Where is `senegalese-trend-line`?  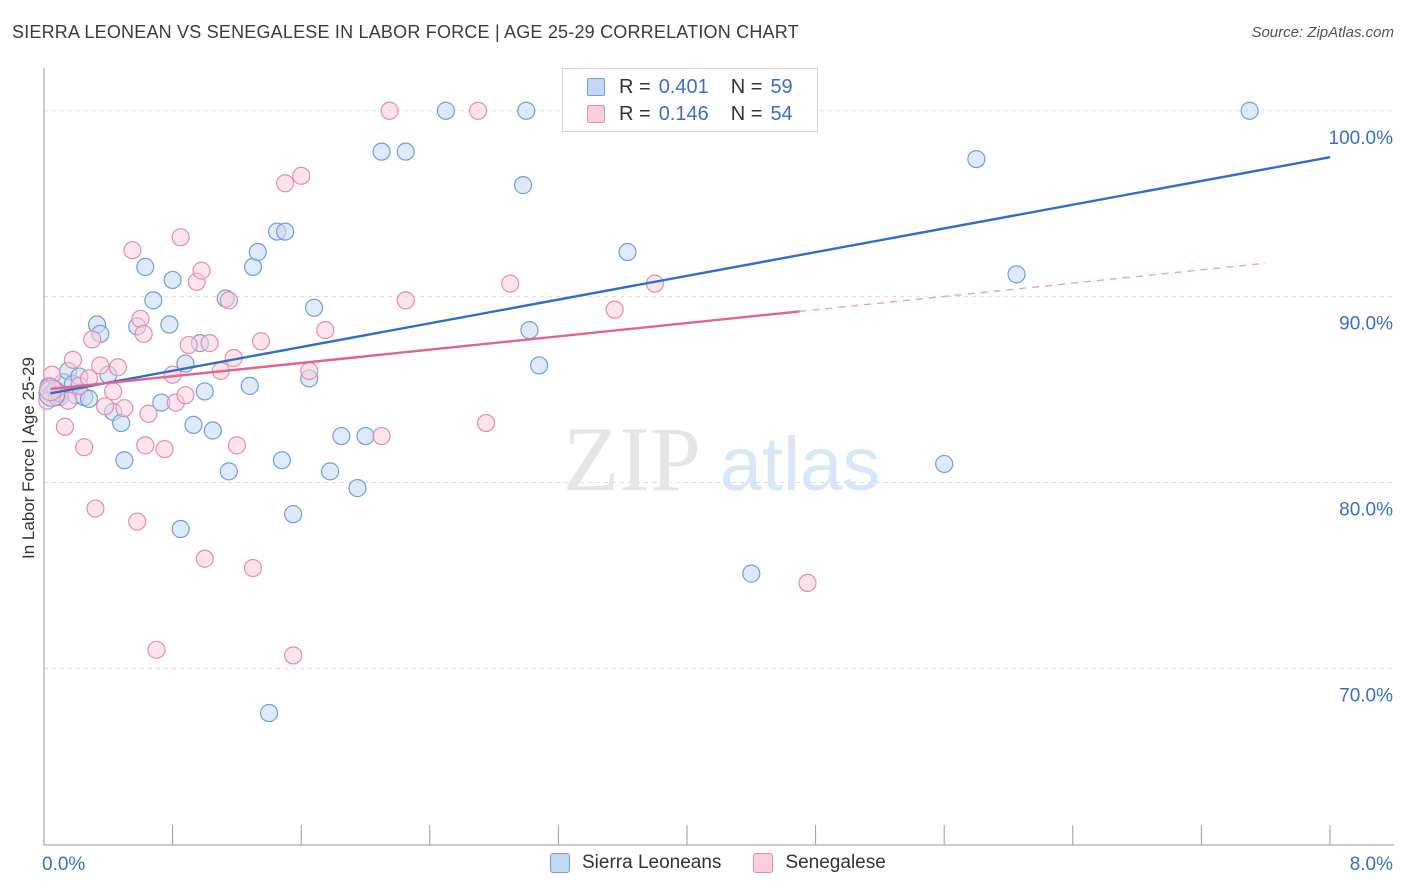
senegalese-trend-line is located at coordinates (425, 350).